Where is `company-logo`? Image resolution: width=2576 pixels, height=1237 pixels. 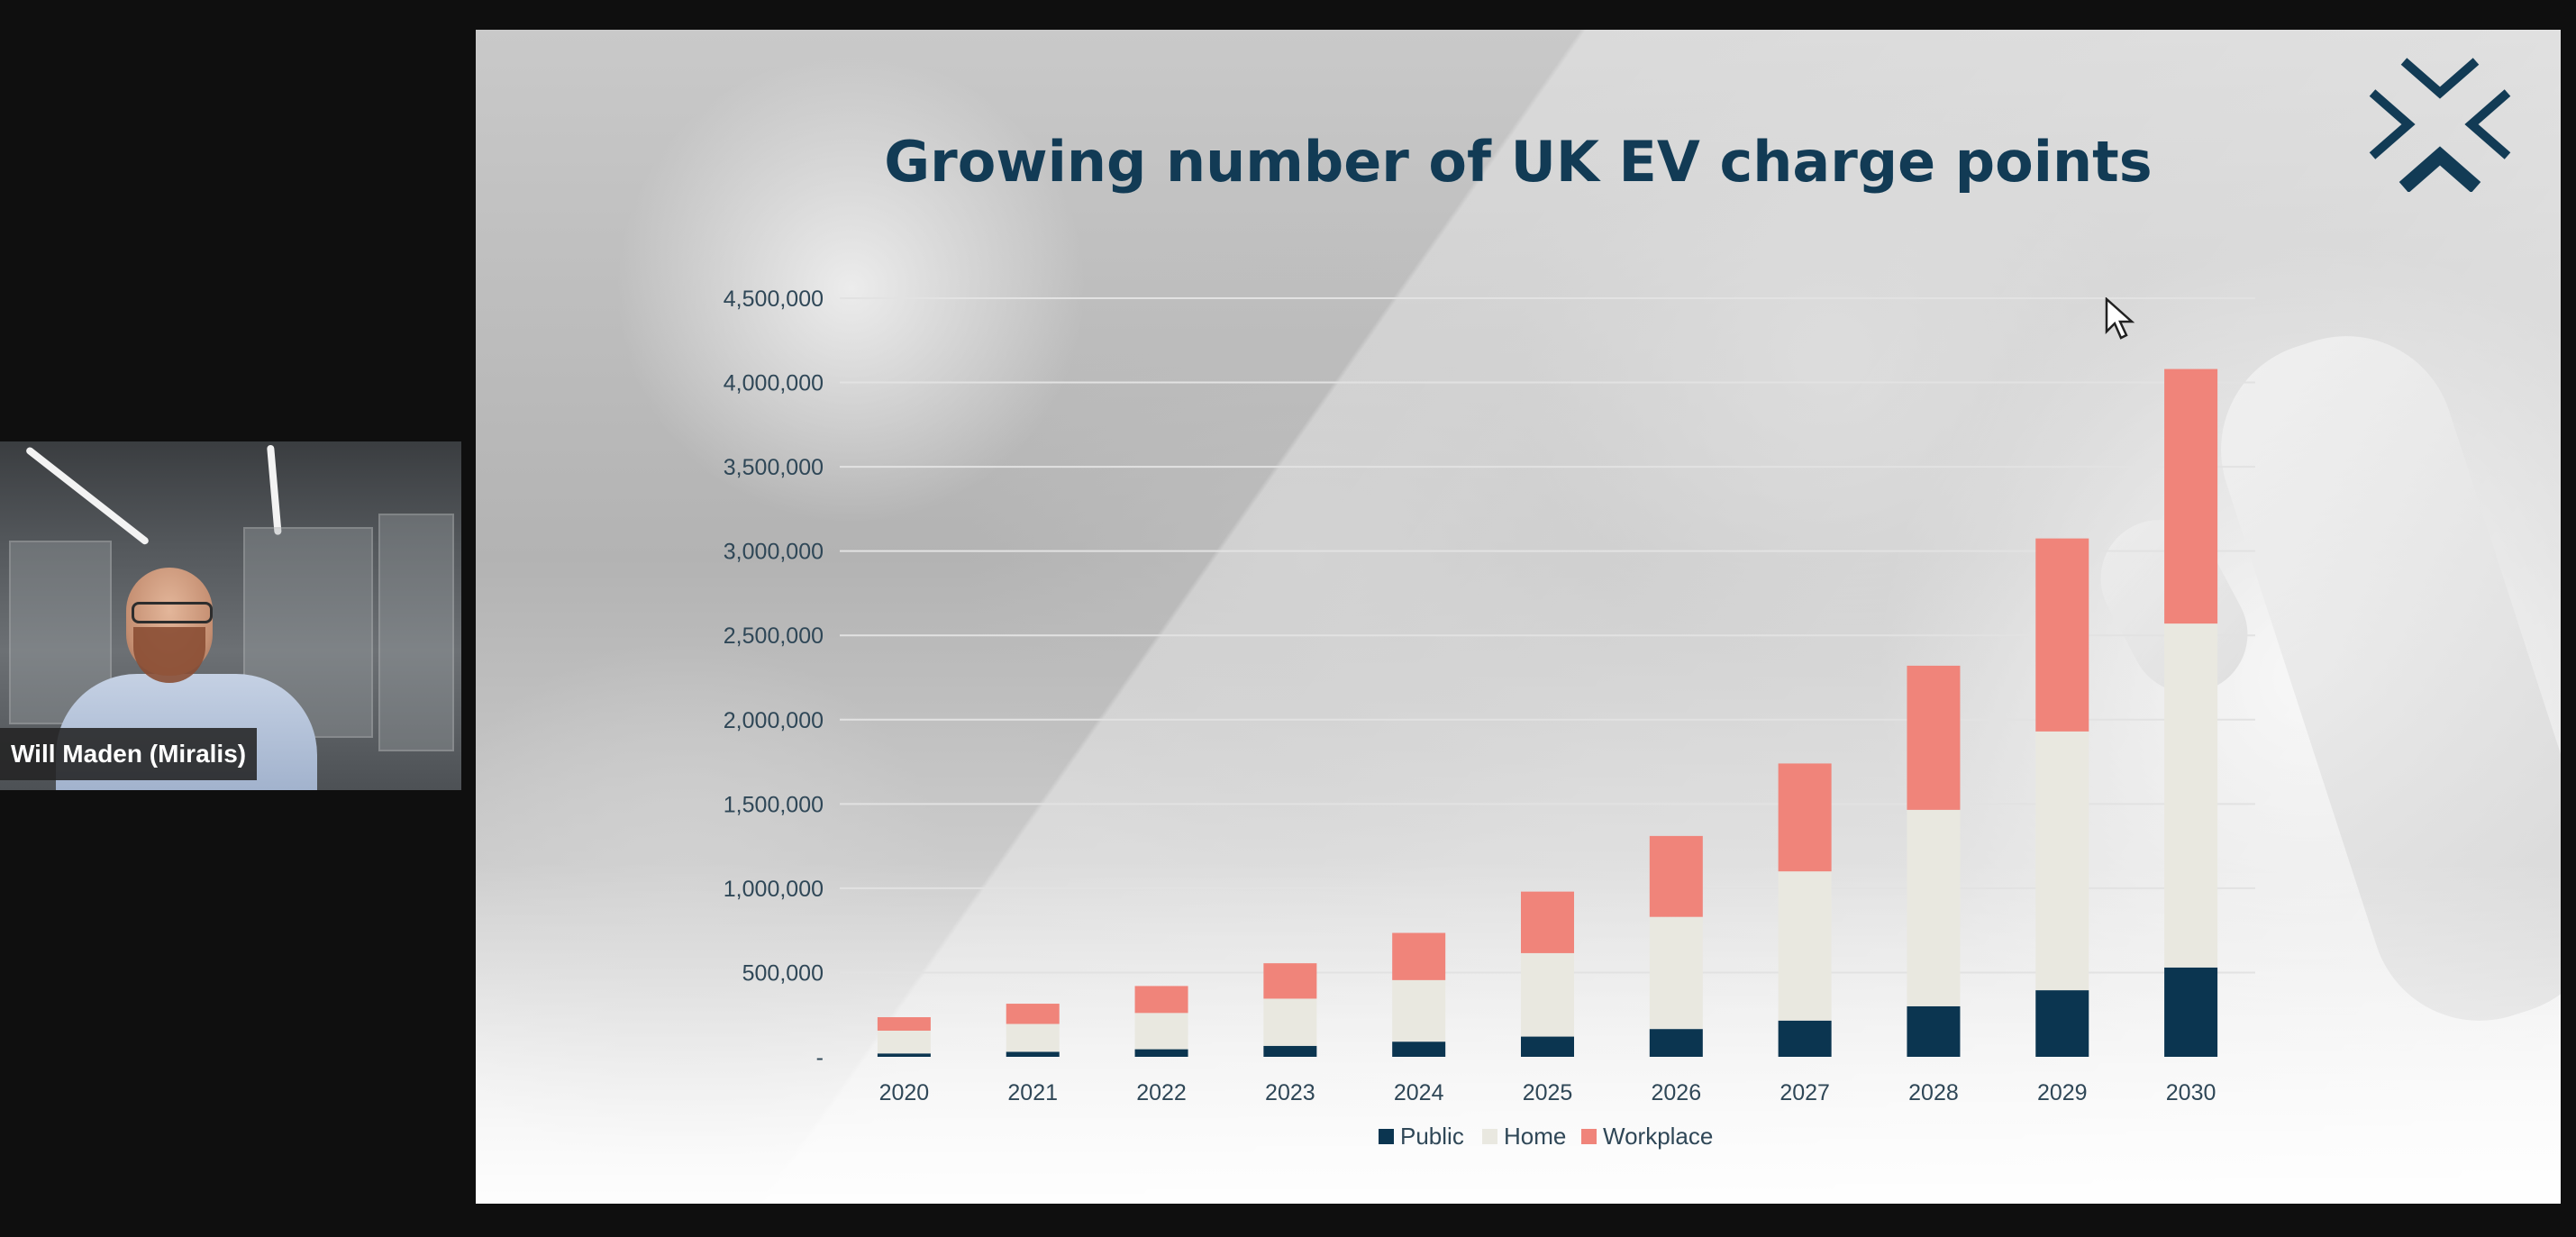 company-logo is located at coordinates (2440, 125).